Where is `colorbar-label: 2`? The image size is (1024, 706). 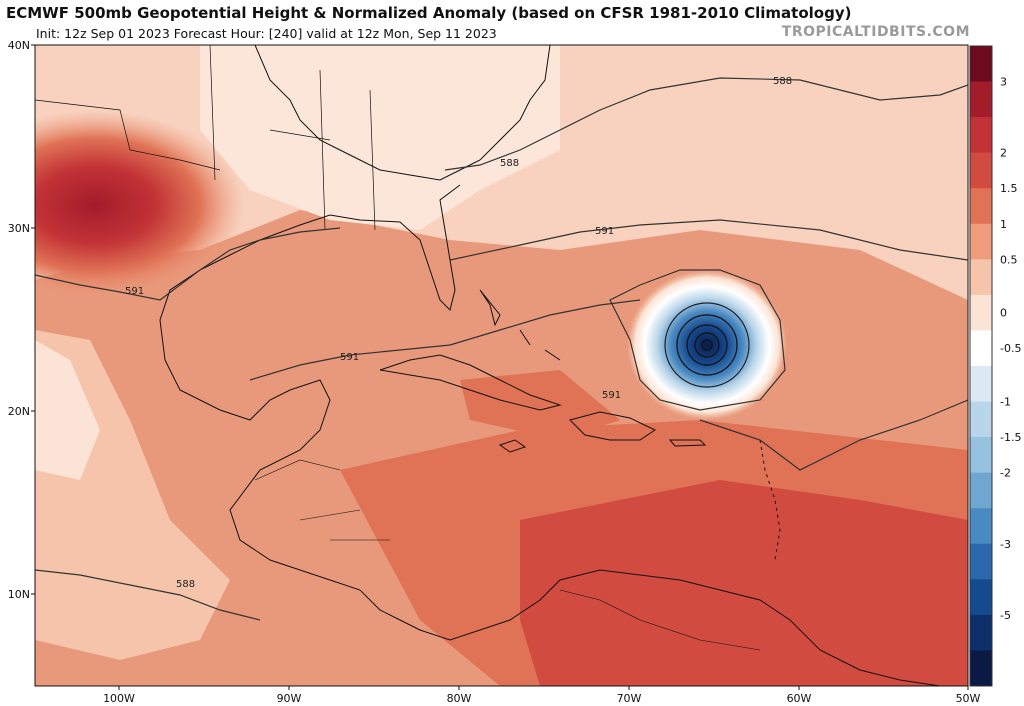 colorbar-label: 2 is located at coordinates (1003, 153).